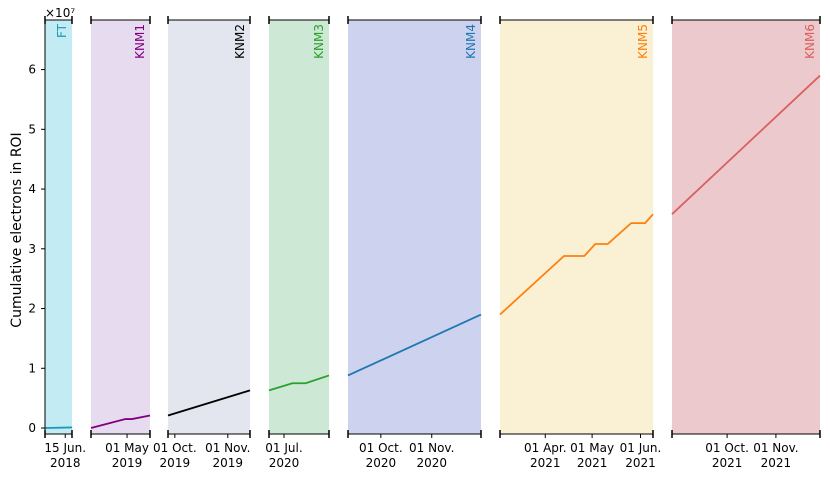 The image size is (830, 479). Describe the element at coordinates (140, 41) in the screenshot. I see `panel-label: KNM1` at that location.